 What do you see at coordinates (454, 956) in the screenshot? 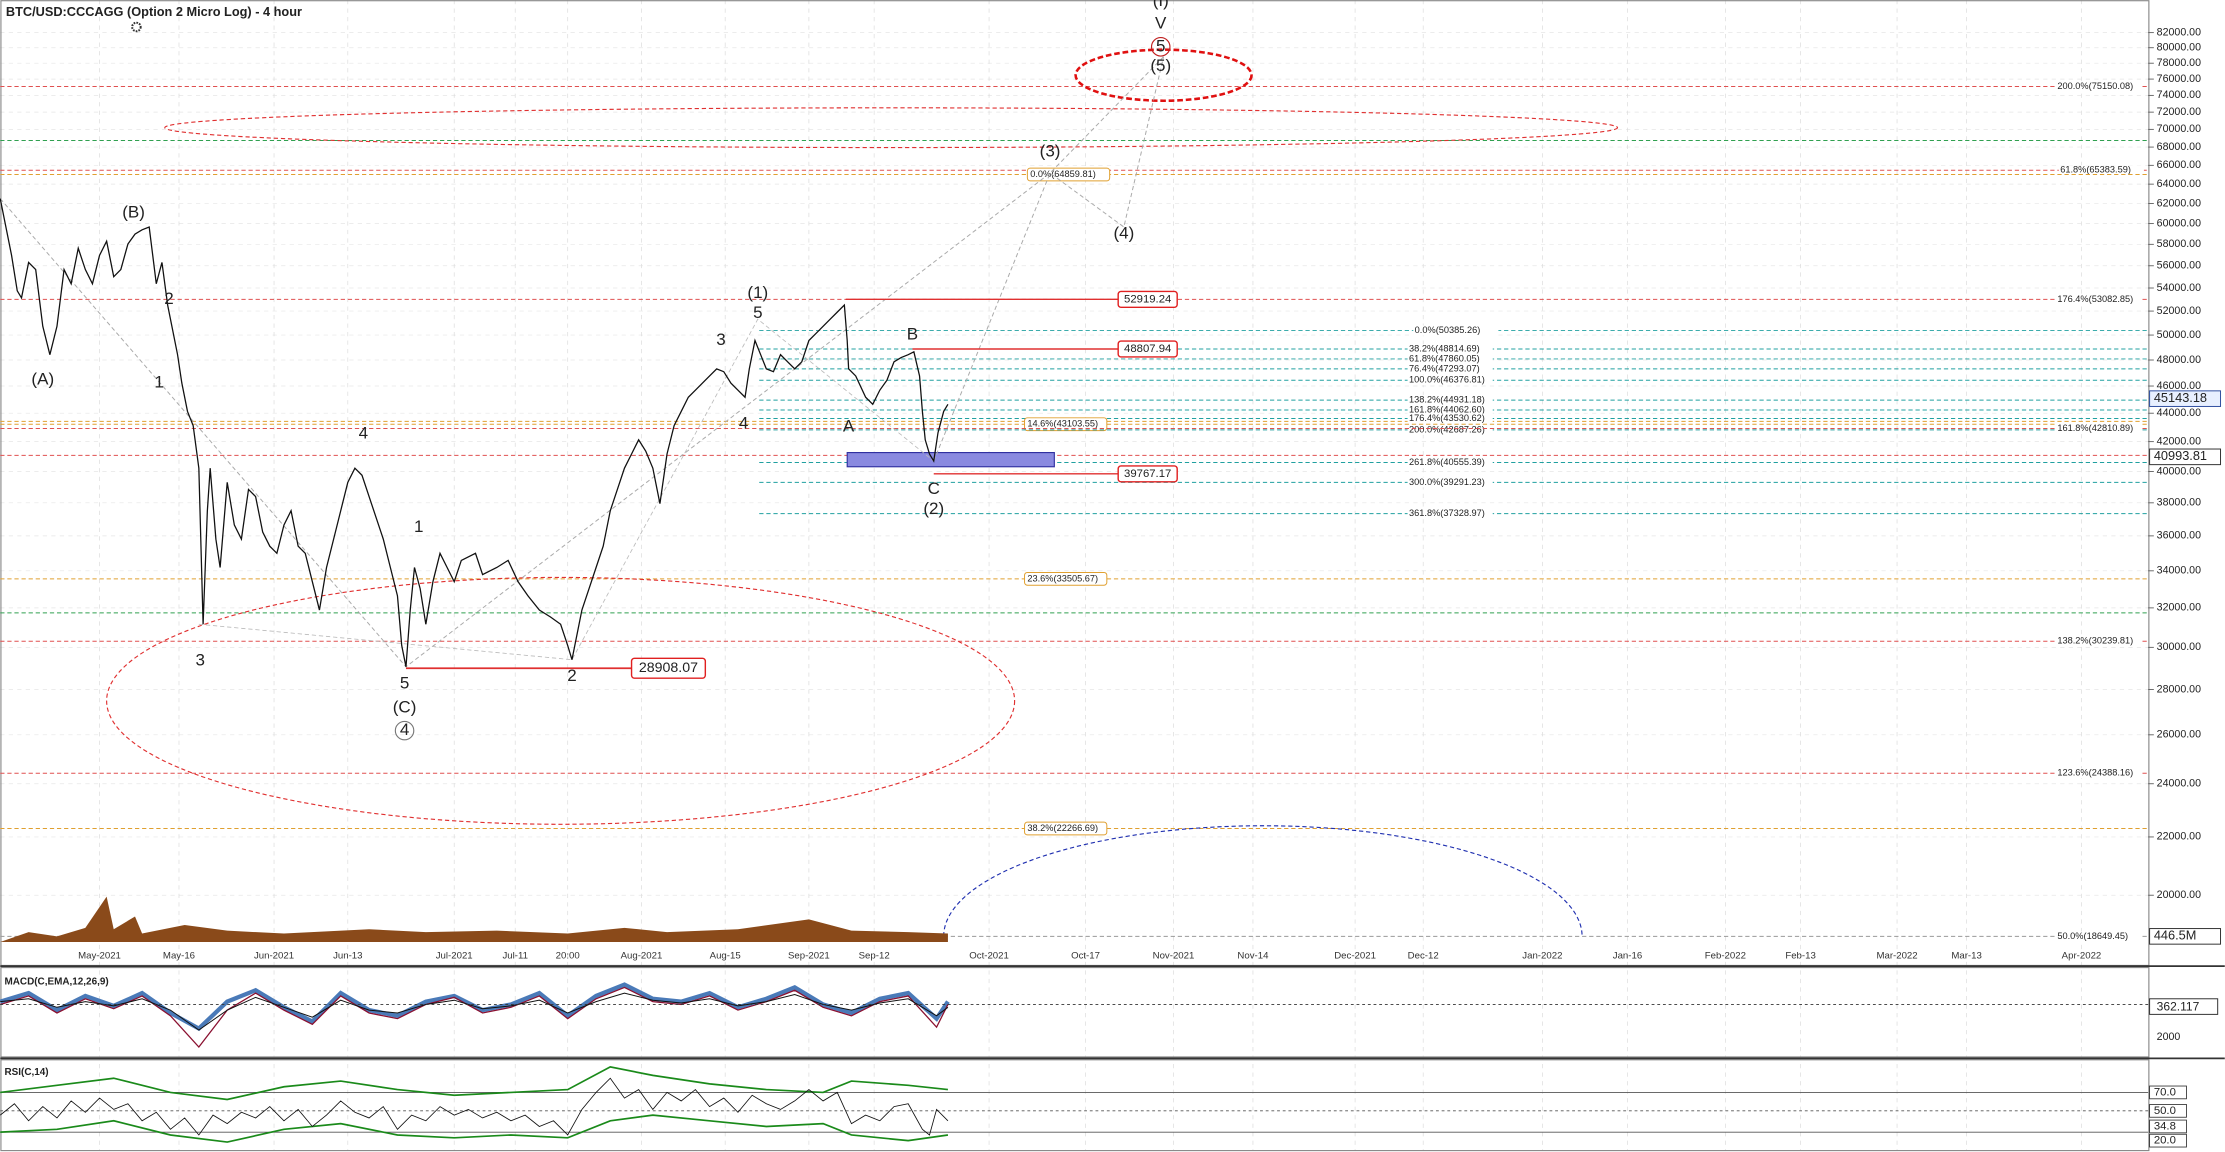
I see `x-tick-label: Jul-2021` at bounding box center [454, 956].